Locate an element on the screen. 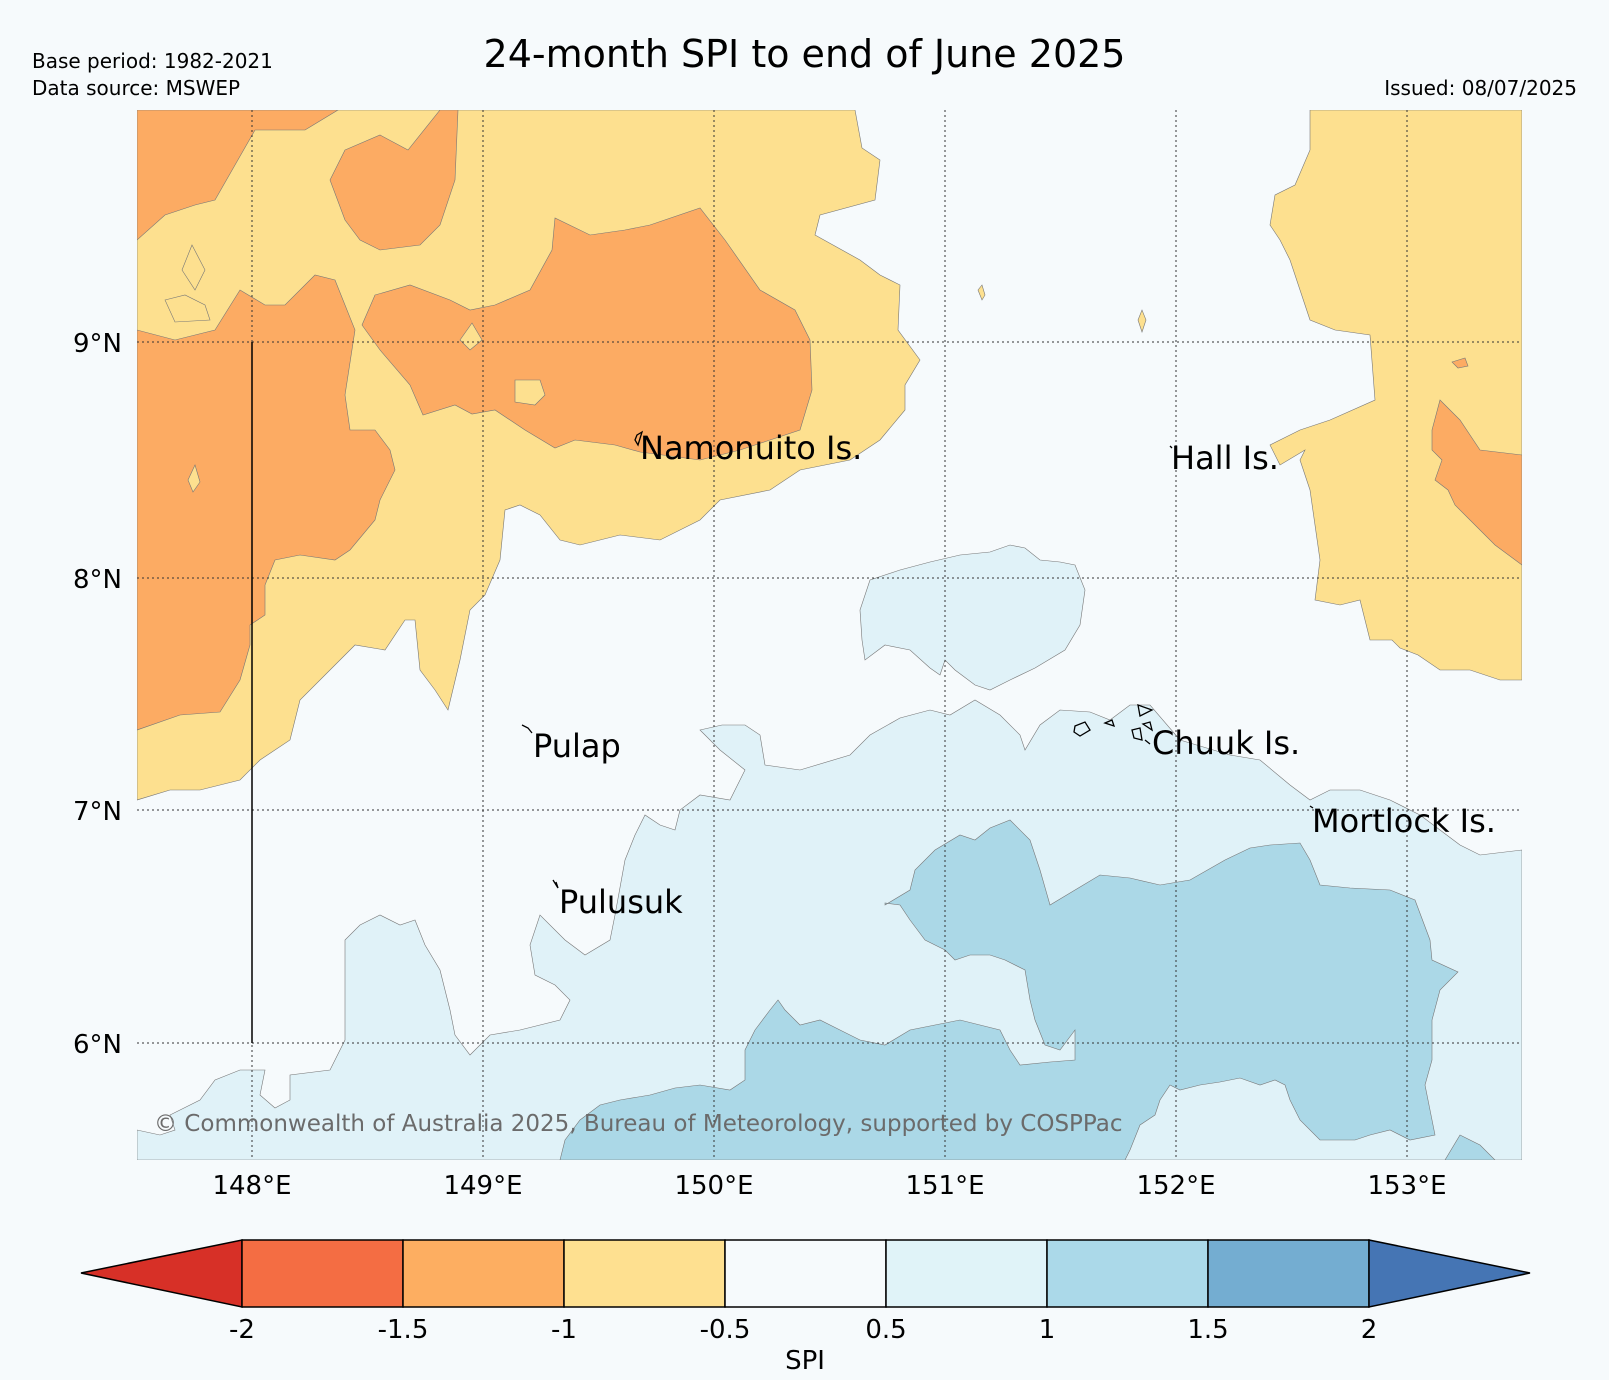 The width and height of the screenshot is (1609, 1380). mortlock-island-shape is located at coordinates (1311, 807).